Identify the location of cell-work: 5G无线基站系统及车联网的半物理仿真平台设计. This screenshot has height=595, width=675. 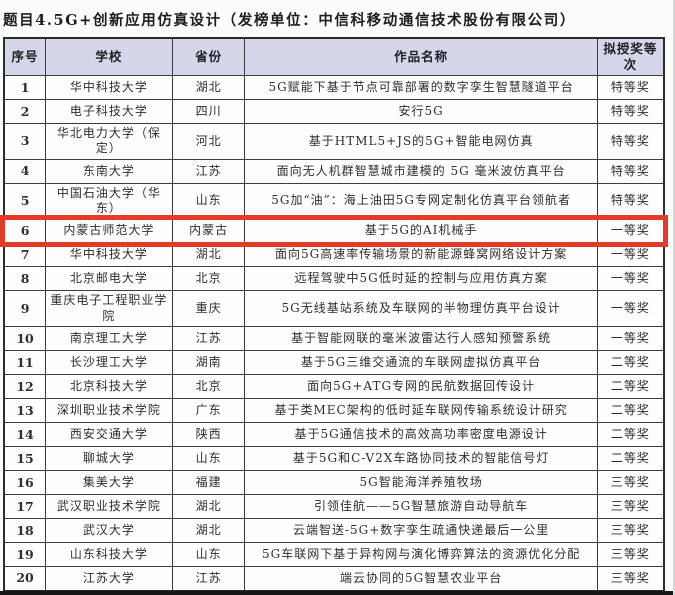
(421, 309).